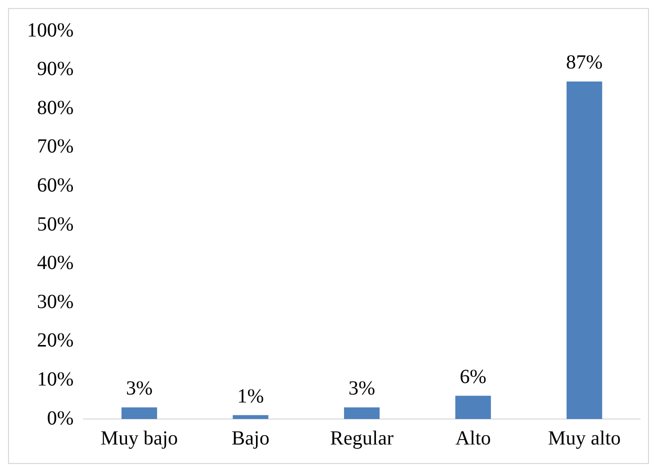 This screenshot has width=655, height=470. I want to click on y-tick-label: 60%, so click(55, 185).